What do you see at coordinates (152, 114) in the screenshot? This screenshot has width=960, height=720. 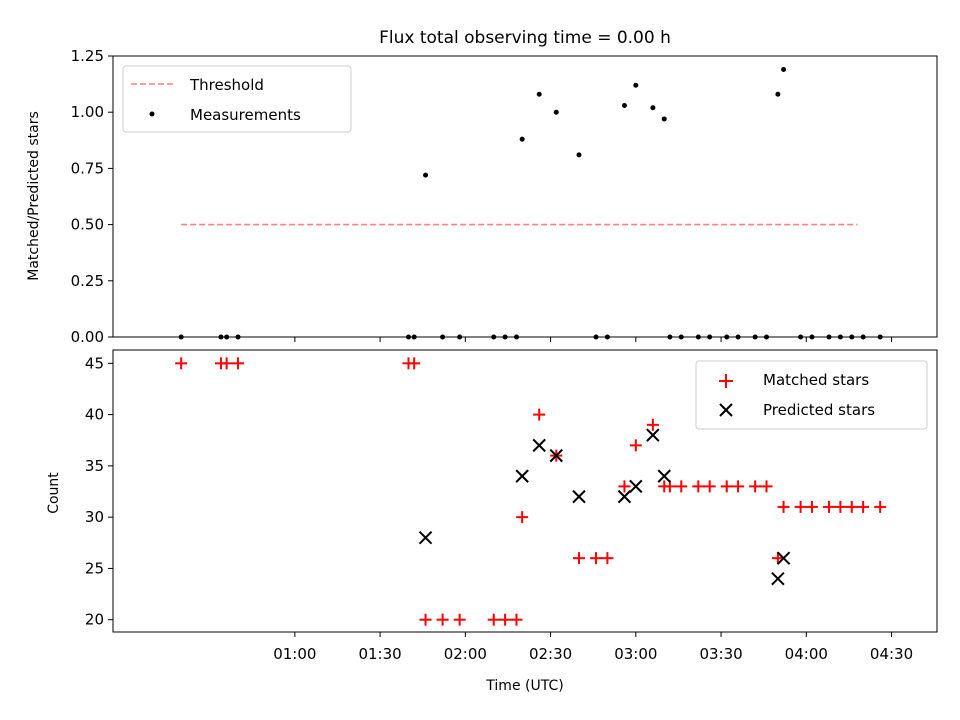 I see `measurement-legend-dot` at bounding box center [152, 114].